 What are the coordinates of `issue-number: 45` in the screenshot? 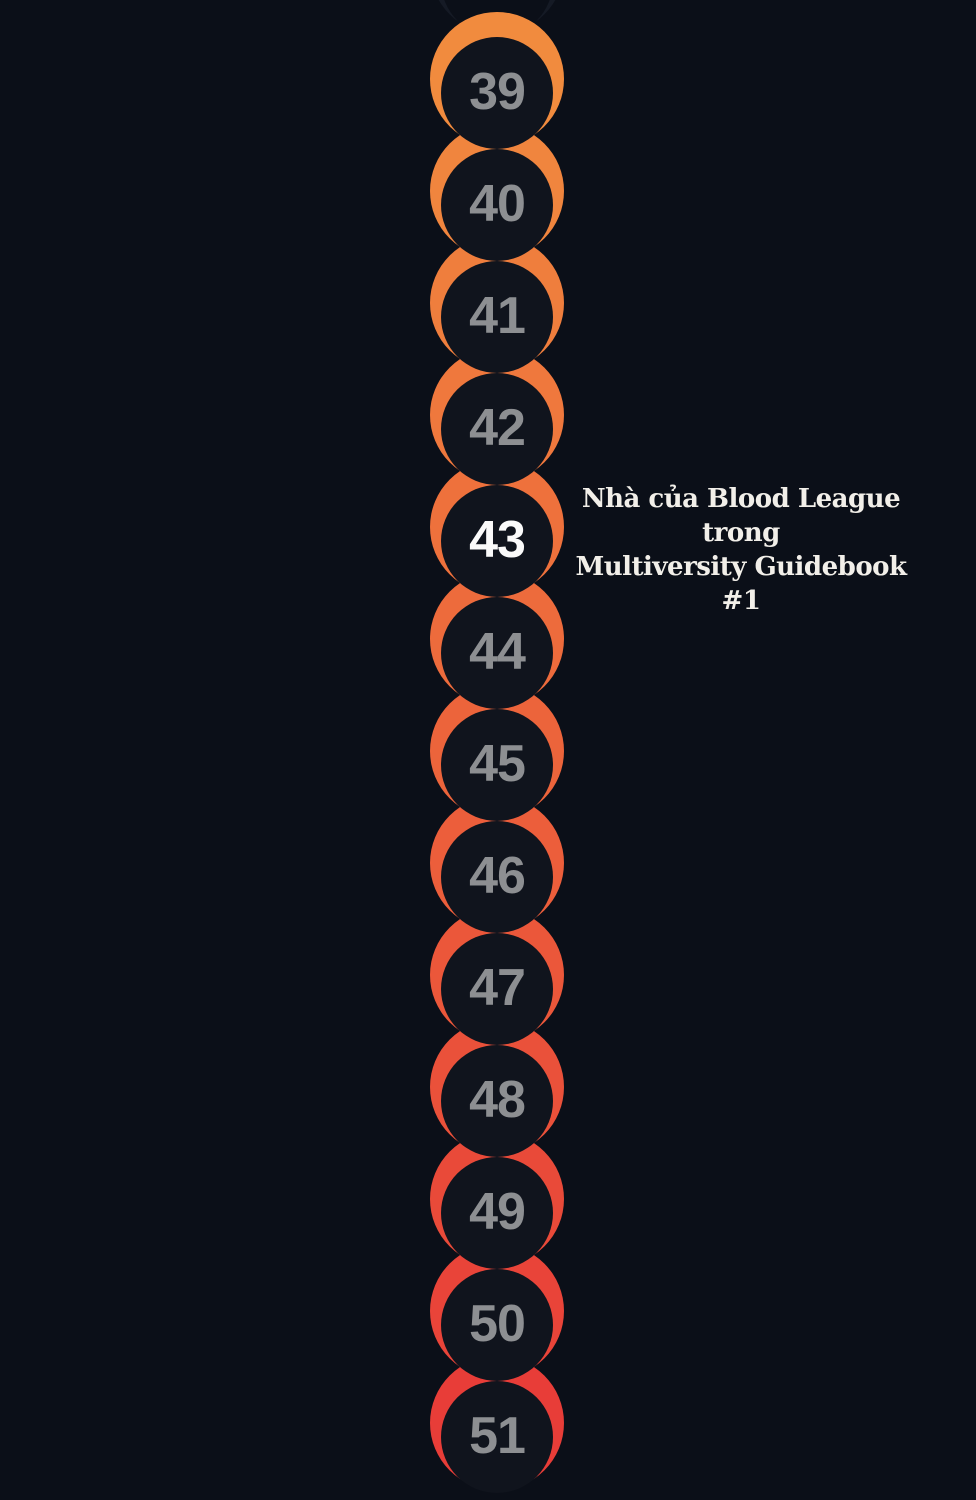 It's located at (497, 764).